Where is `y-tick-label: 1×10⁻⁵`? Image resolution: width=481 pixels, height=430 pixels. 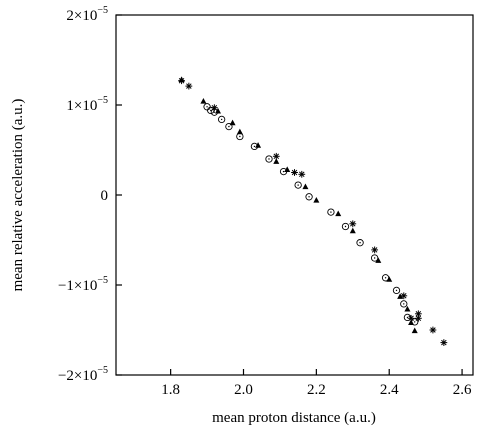 y-tick-label: 1×10⁻⁵ is located at coordinates (87, 104).